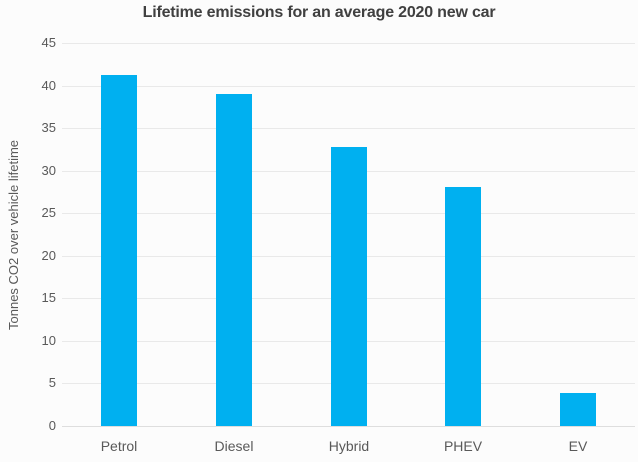  What do you see at coordinates (463, 446) in the screenshot?
I see `x-tick-label-phev: PHEV` at bounding box center [463, 446].